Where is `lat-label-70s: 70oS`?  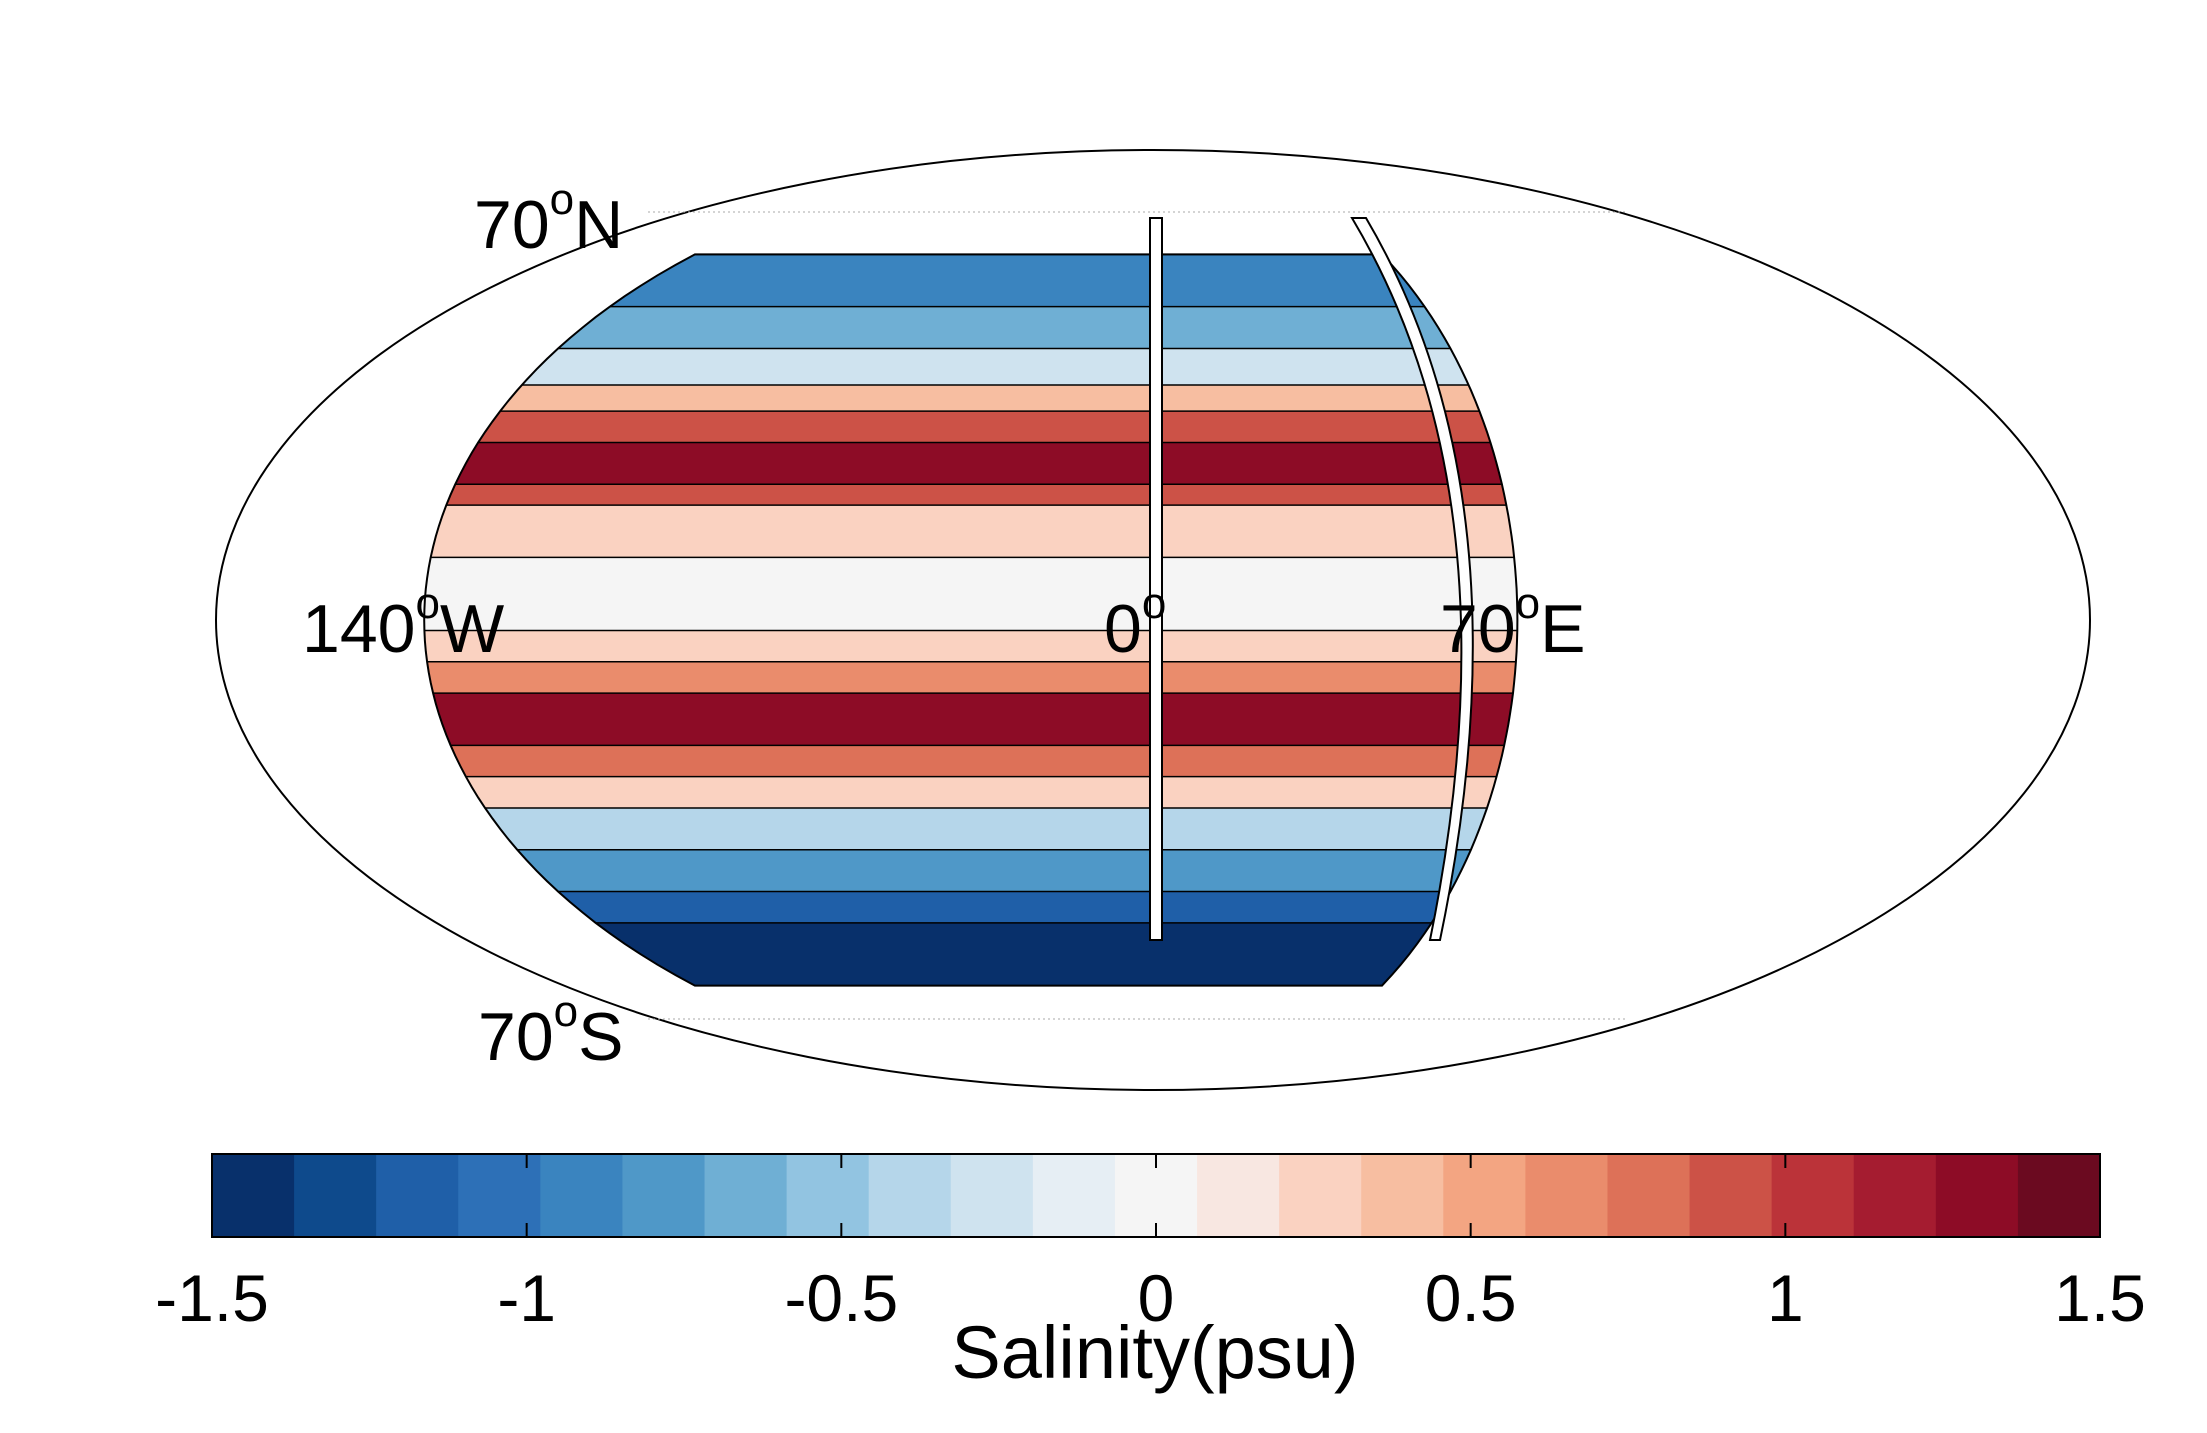 lat-label-70s: 70oS is located at coordinates (550, 1031).